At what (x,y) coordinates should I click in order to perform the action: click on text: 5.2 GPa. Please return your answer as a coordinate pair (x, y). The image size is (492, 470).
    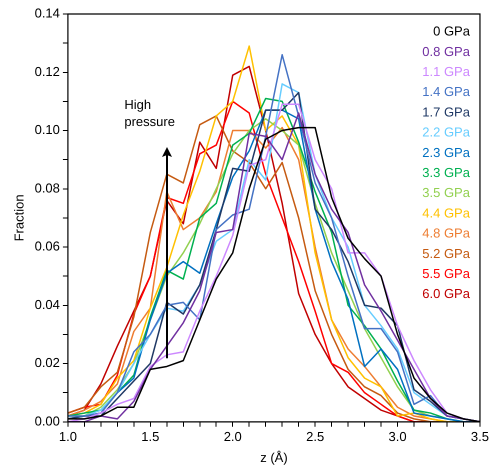
    Looking at the image, I should click on (446, 253).